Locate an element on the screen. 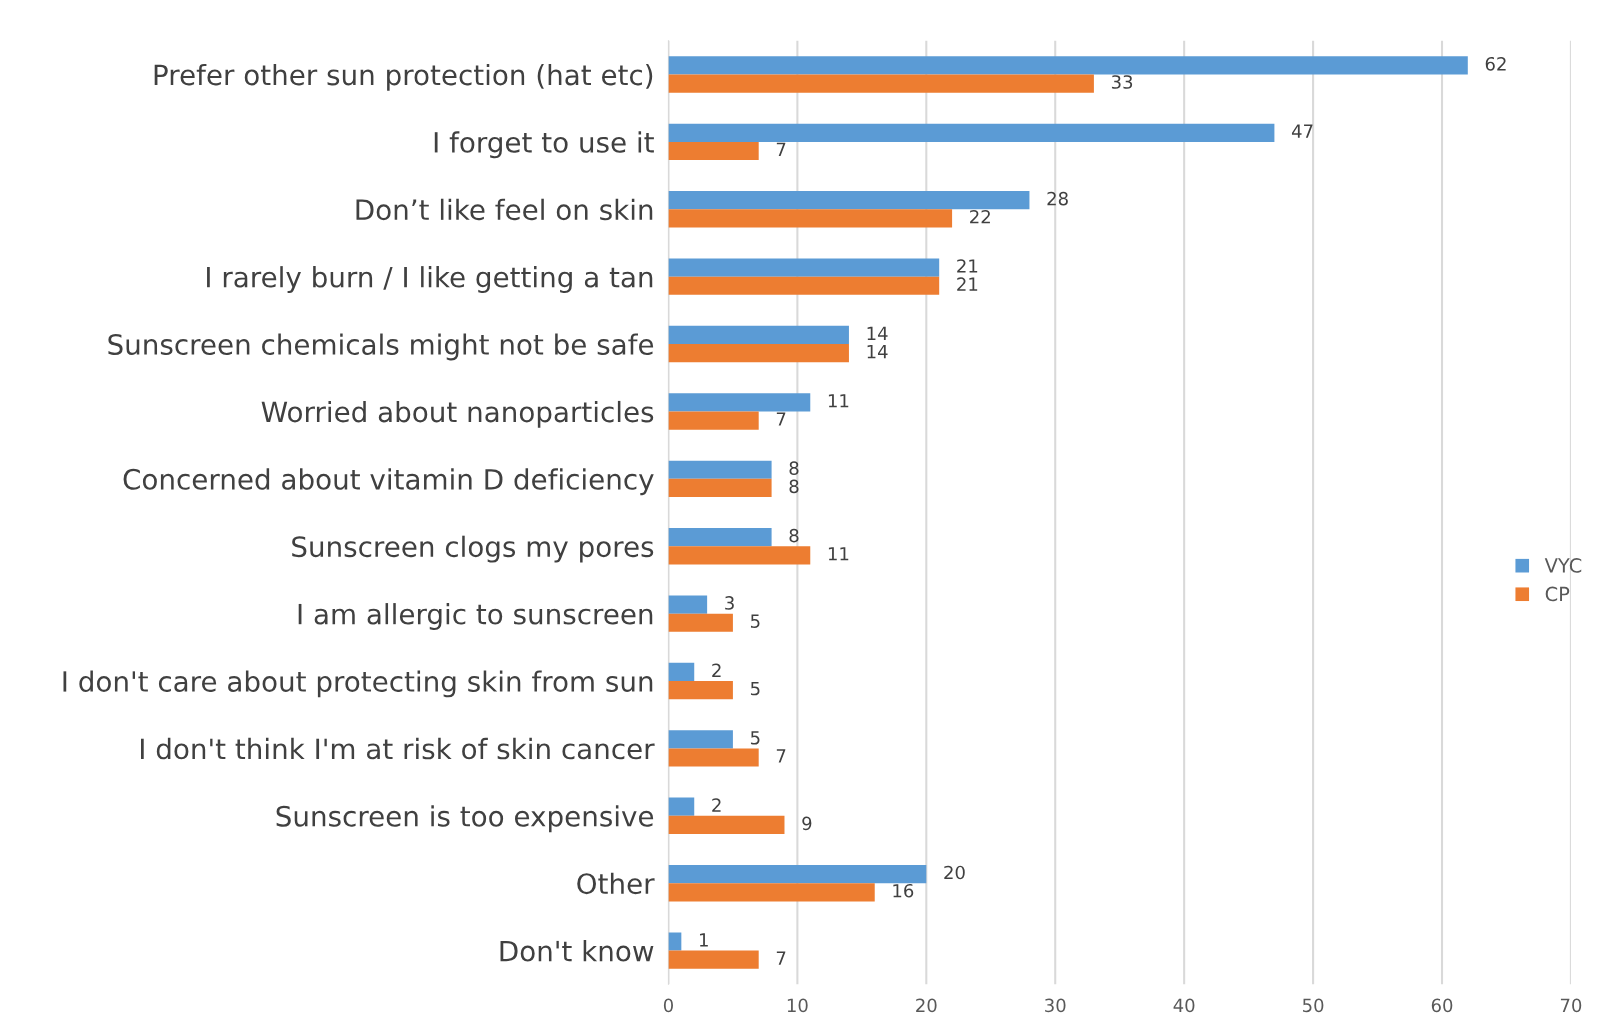 The width and height of the screenshot is (1603, 1020). y-tick-label: I forget to use it is located at coordinates (544, 145).